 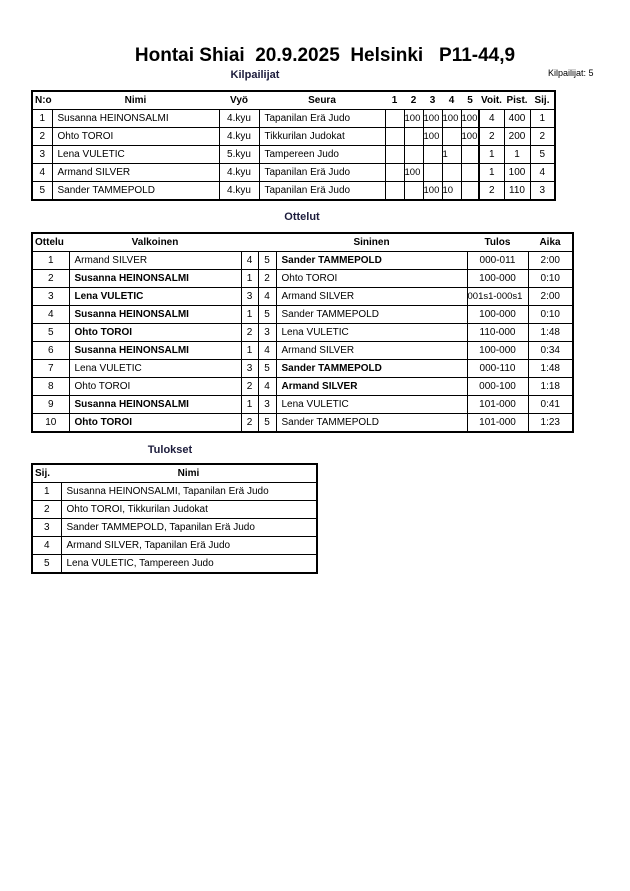 What do you see at coordinates (491, 136) in the screenshot?
I see `competitor-wins: 2` at bounding box center [491, 136].